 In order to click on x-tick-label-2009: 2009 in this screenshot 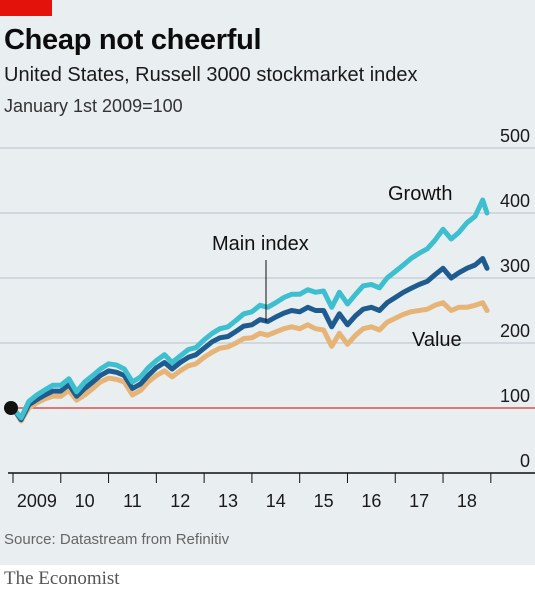, I will do `click(37, 501)`.